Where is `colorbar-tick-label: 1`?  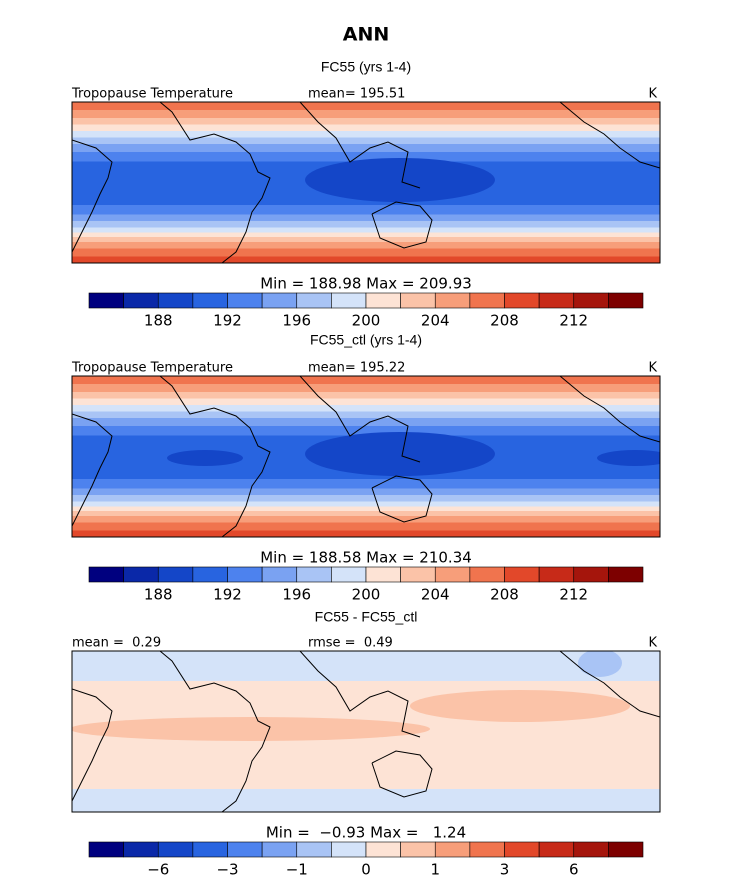
colorbar-tick-label: 1 is located at coordinates (435, 870).